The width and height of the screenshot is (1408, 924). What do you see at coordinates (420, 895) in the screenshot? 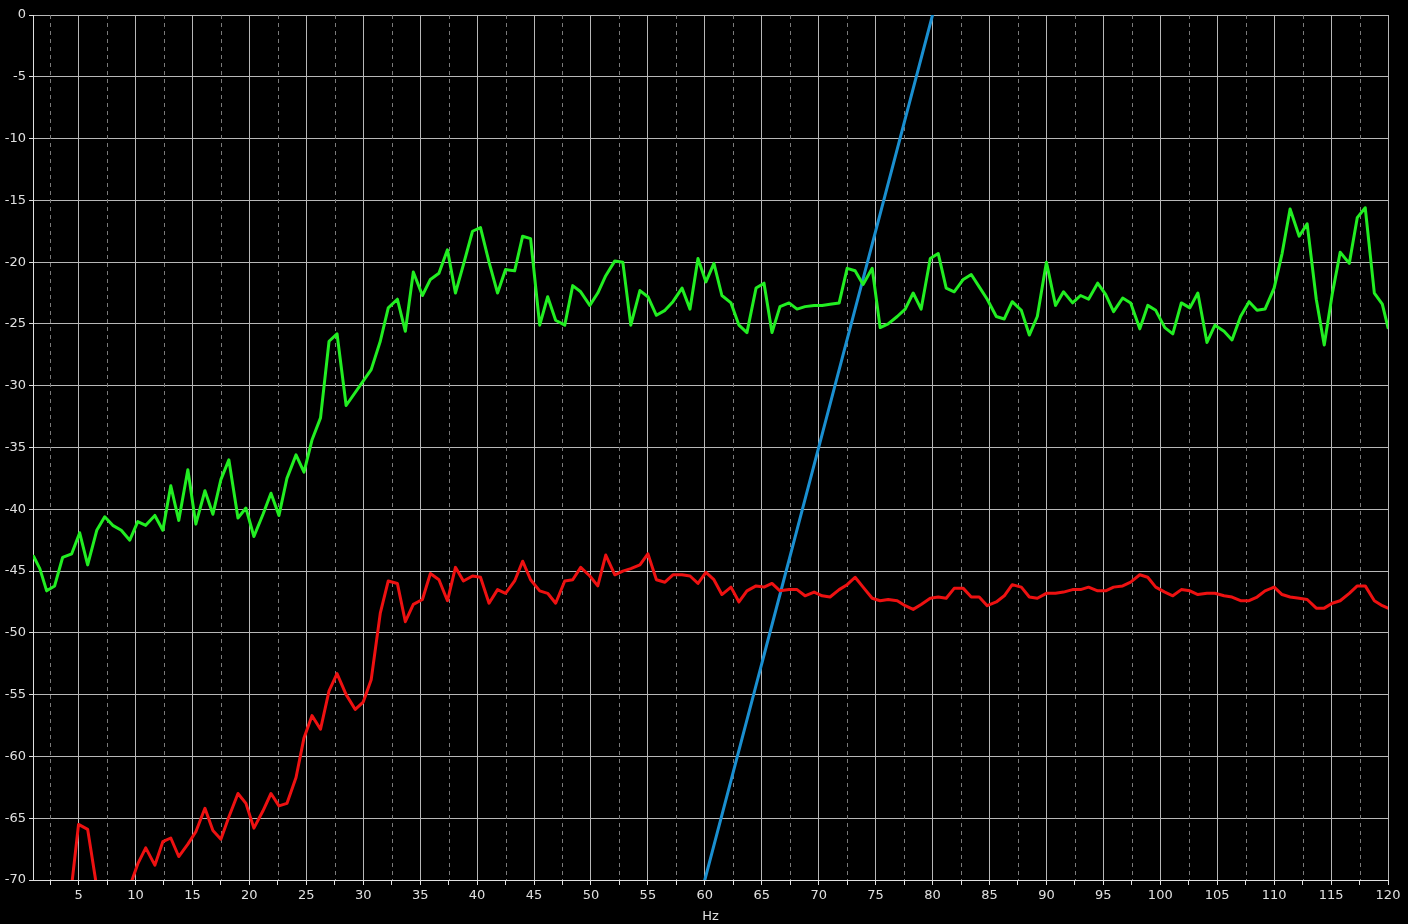
I see `x-tick-label: 35` at bounding box center [420, 895].